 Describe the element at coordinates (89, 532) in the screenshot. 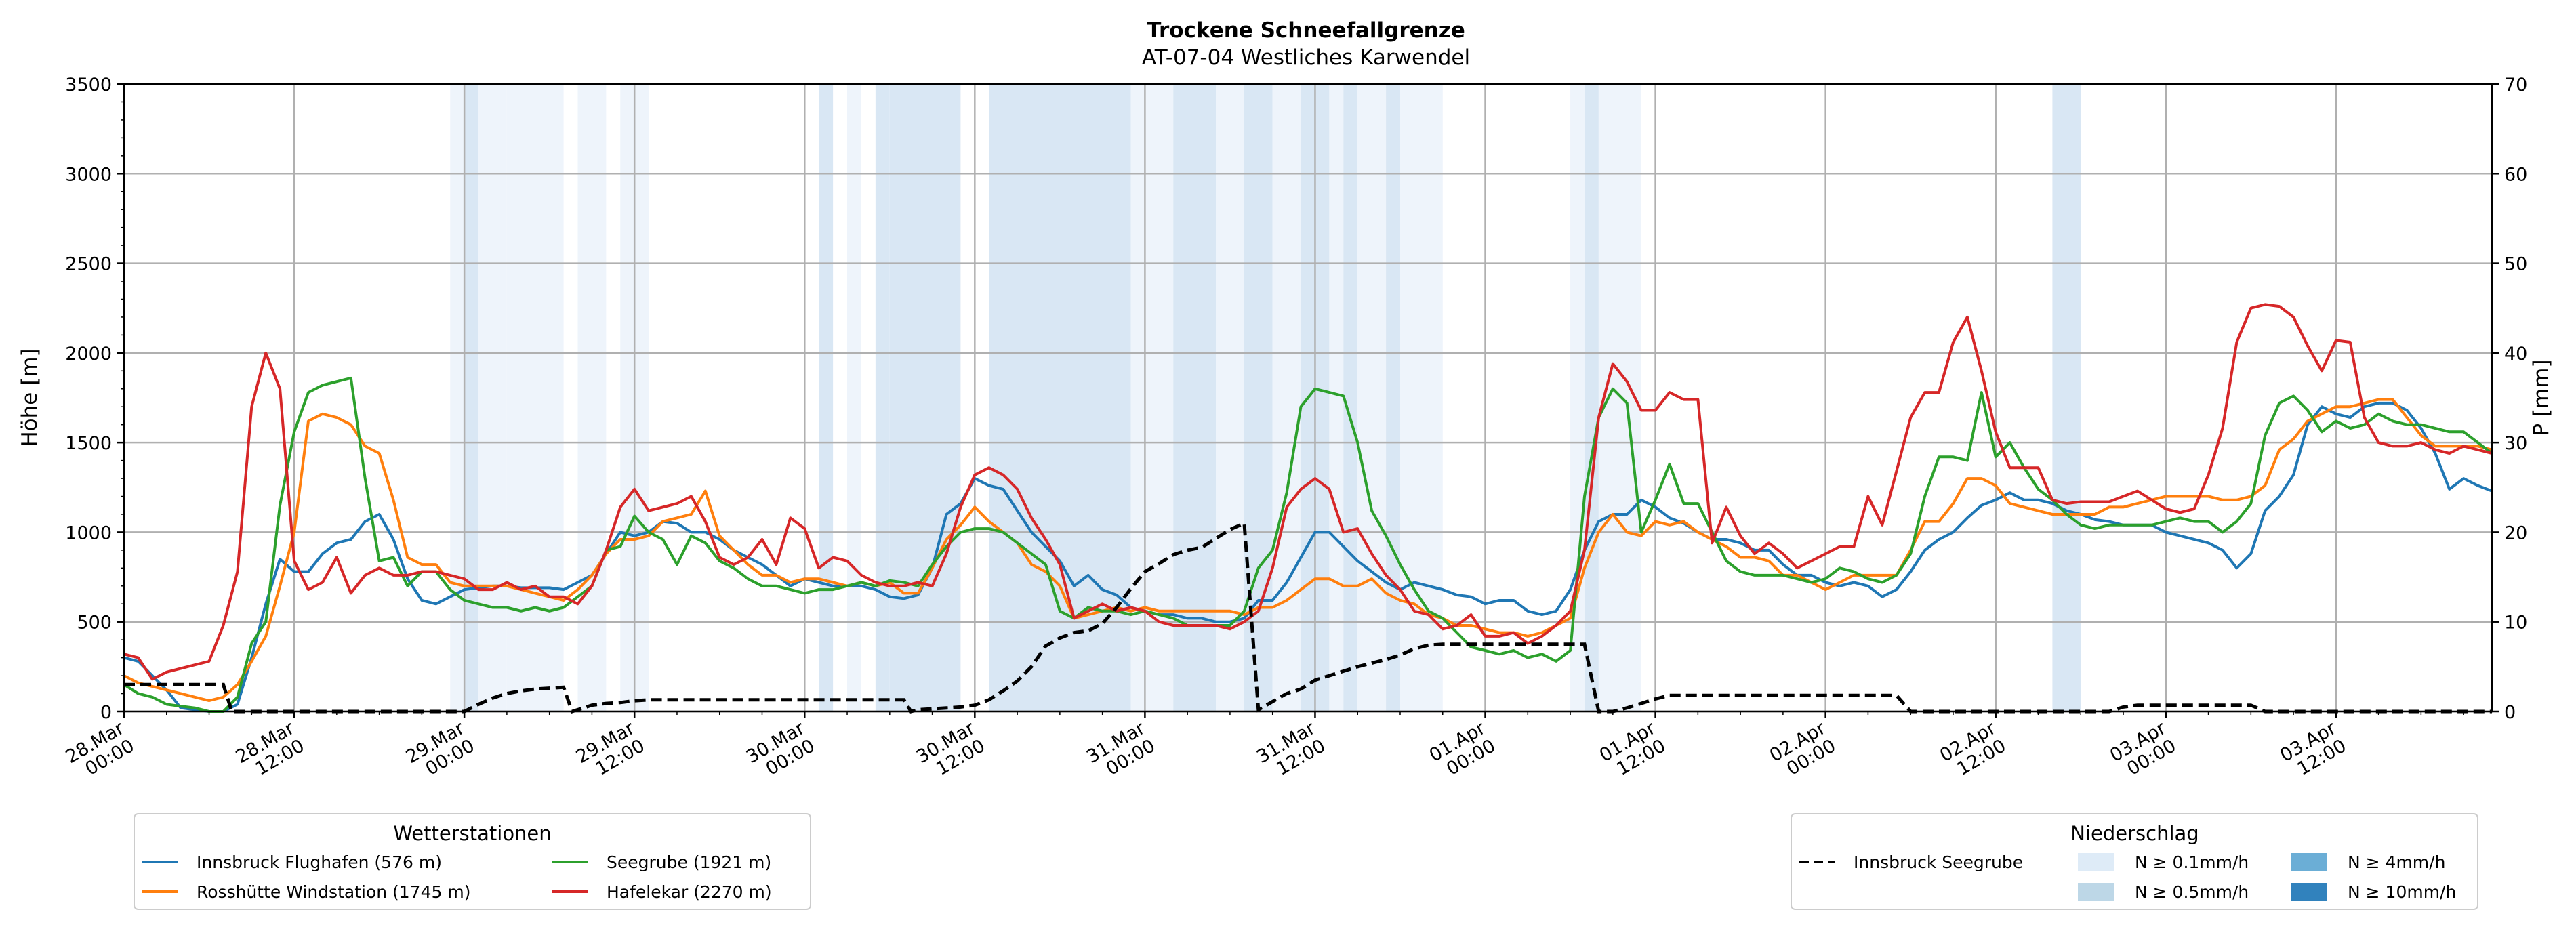

I see `y-tick-label-2: 1000` at that location.